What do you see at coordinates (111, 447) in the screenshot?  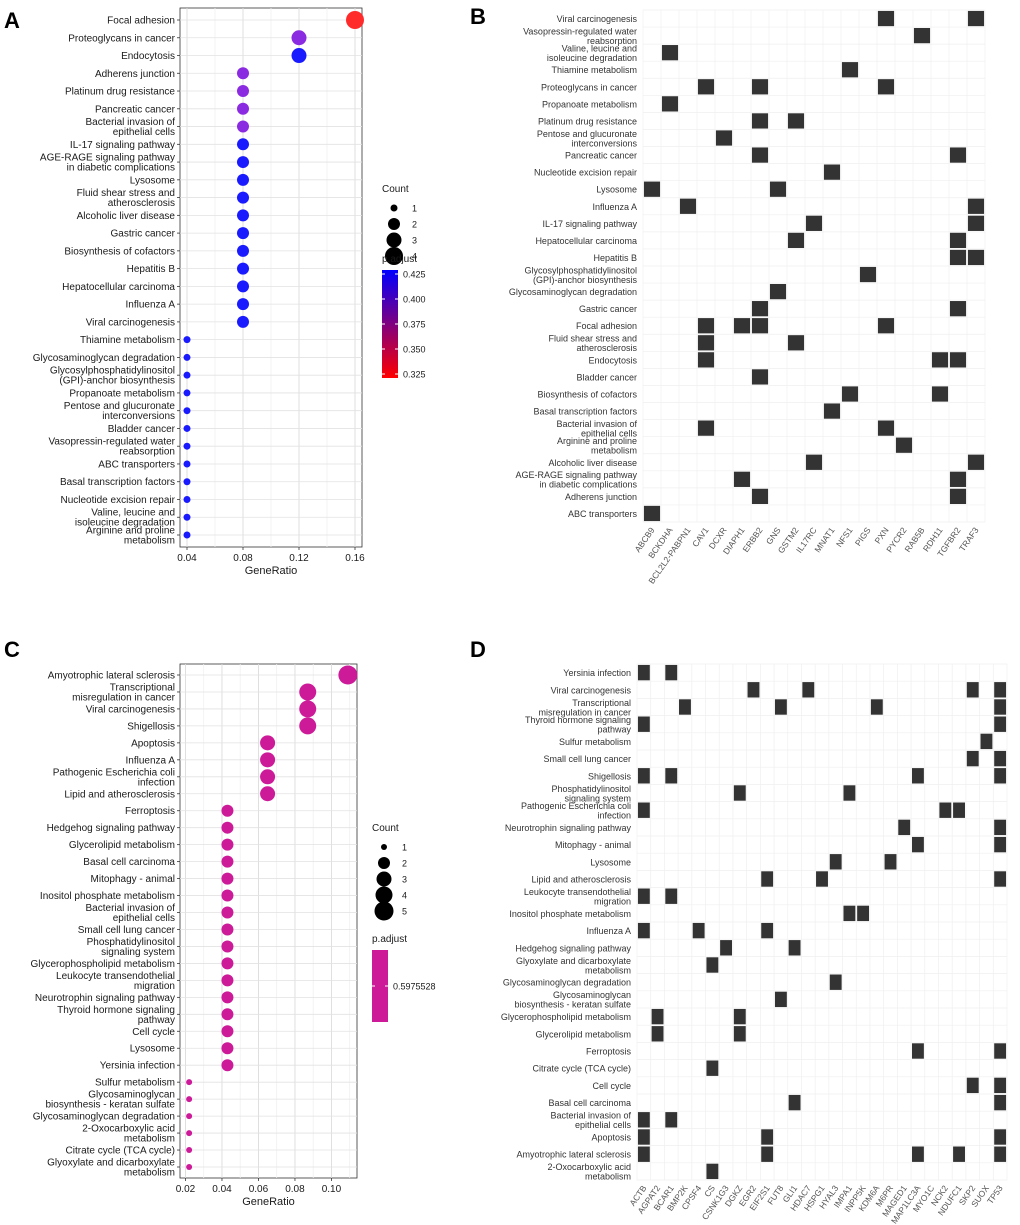 I see `y-tick-label: Vasopressin-regulated water reabsorption` at bounding box center [111, 447].